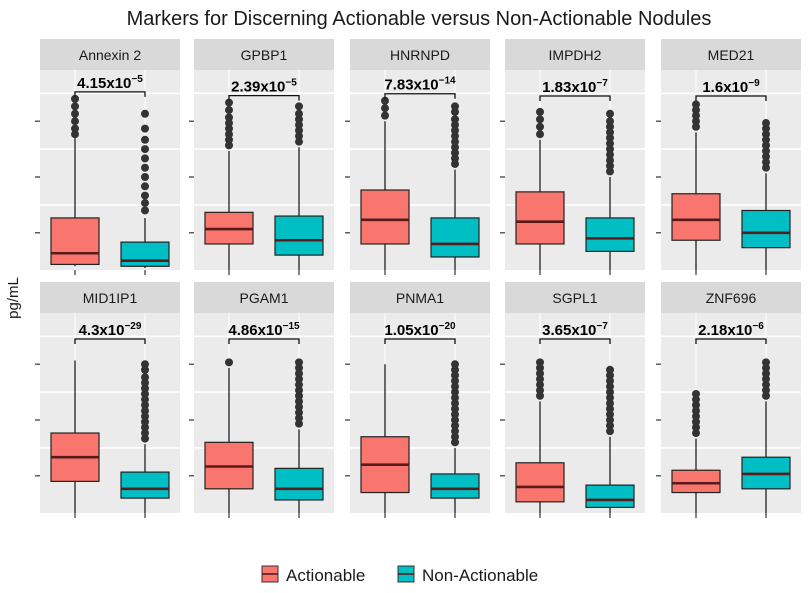  Describe the element at coordinates (325, 575) in the screenshot. I see `legend-label: Actionable` at that location.